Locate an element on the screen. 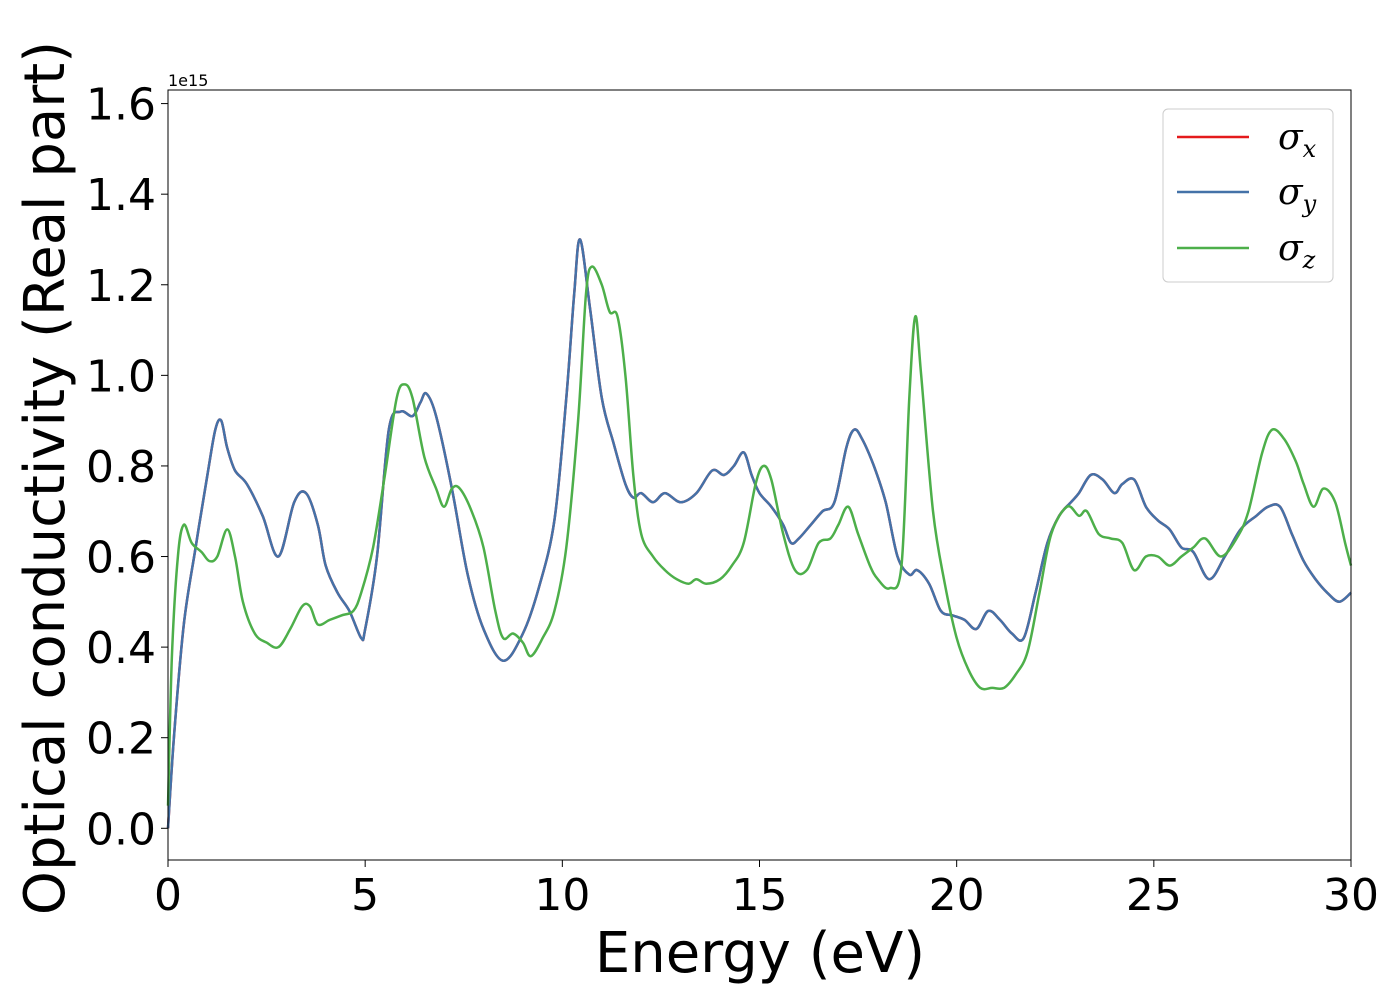 This screenshot has width=1400, height=1000. legend-label-x: σx is located at coordinates (1297, 140).